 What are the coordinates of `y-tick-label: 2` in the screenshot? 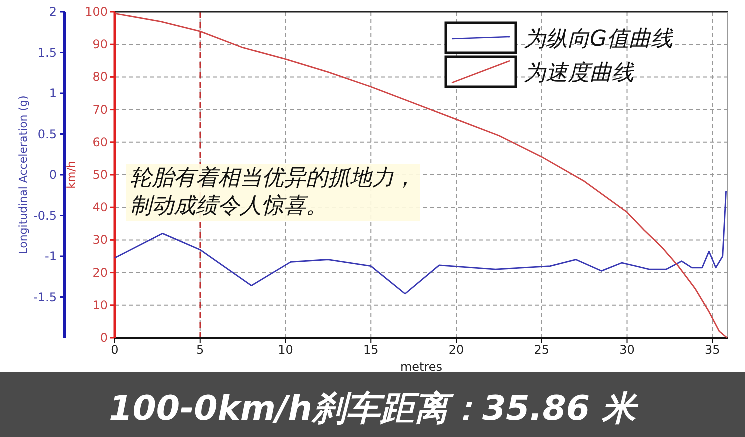 It's located at (53, 12).